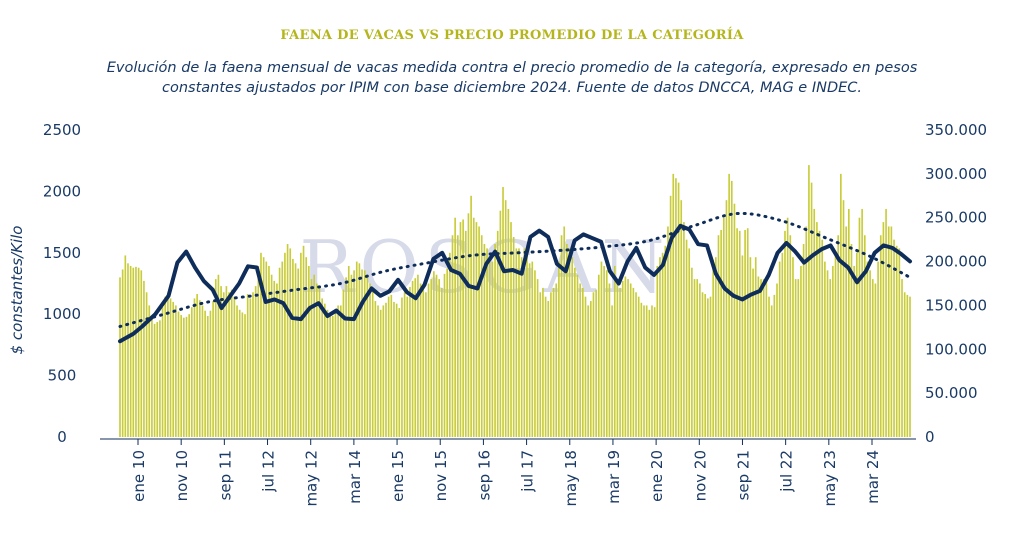 Image resolution: width=1024 pixels, height=544 pixels. Describe the element at coordinates (484, 475) in the screenshot. I see `x-tick-label: sep 16` at that location.